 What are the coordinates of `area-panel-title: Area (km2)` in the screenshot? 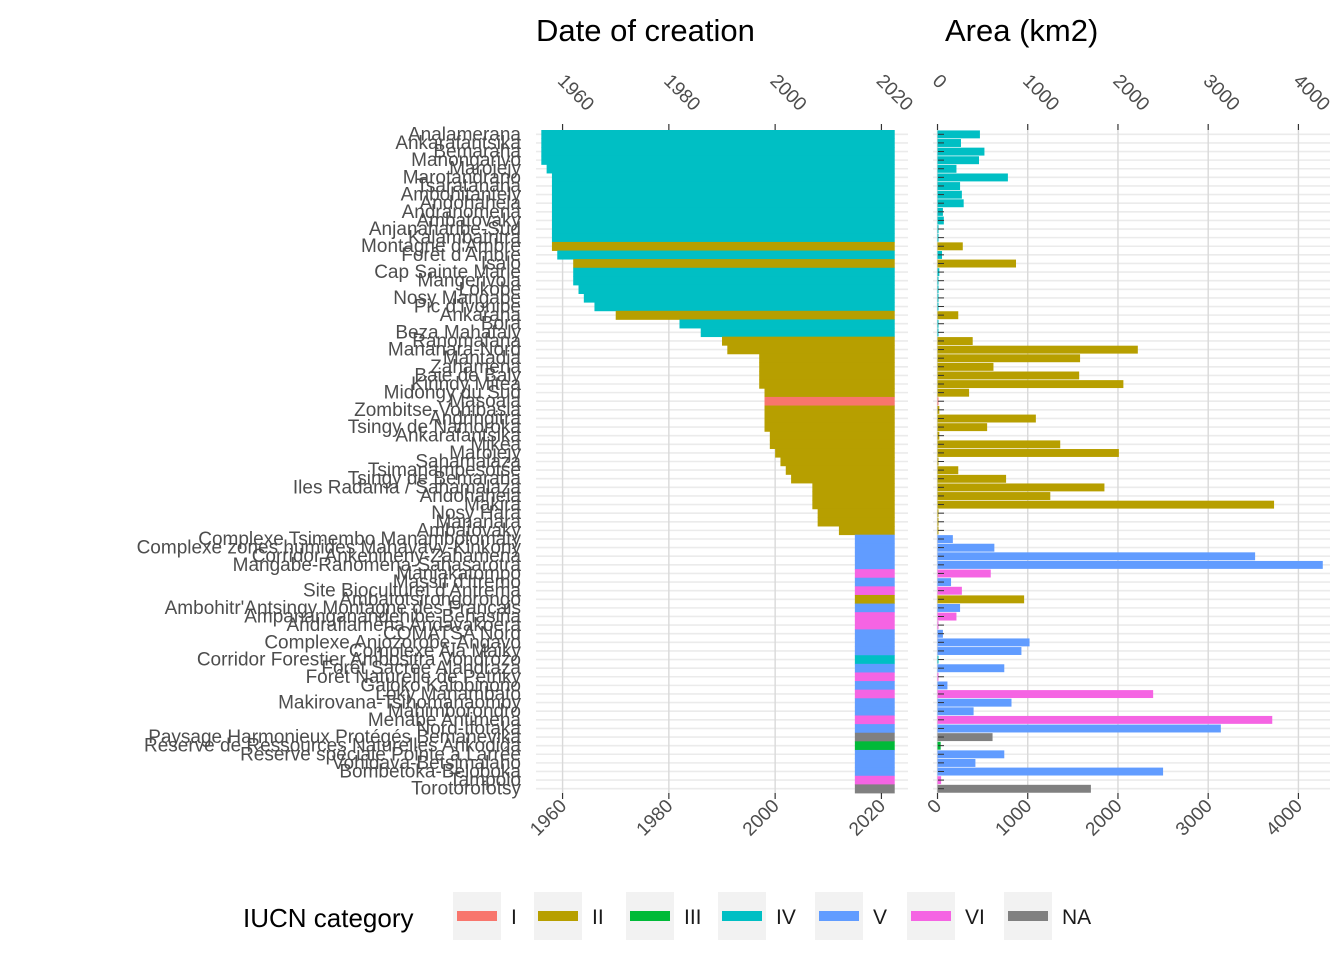 It's located at (1021, 30).